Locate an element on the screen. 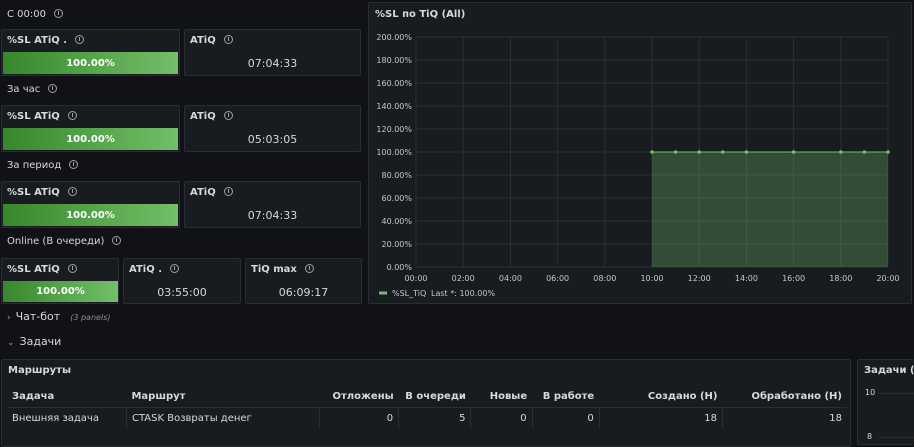 Image resolution: width=914 pixels, height=447 pixels. x-tick-label: 06:00 is located at coordinates (557, 278).